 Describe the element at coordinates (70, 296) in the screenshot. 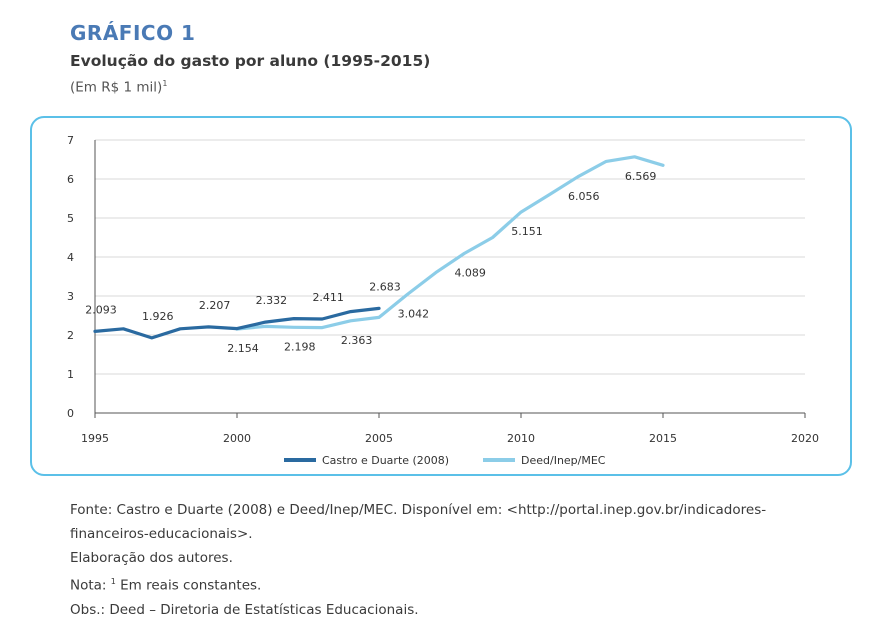

I see `y-tick-label: 3` at that location.